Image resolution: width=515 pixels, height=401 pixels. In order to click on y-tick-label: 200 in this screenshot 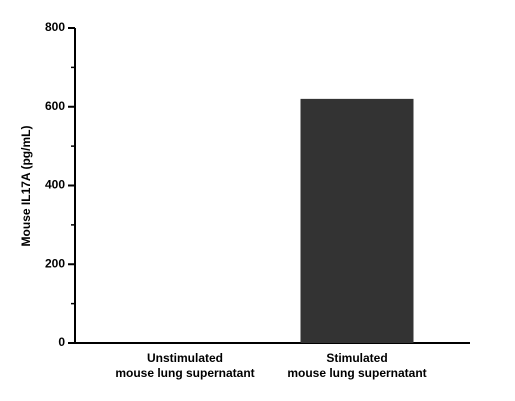, I will do `click(55, 263)`.